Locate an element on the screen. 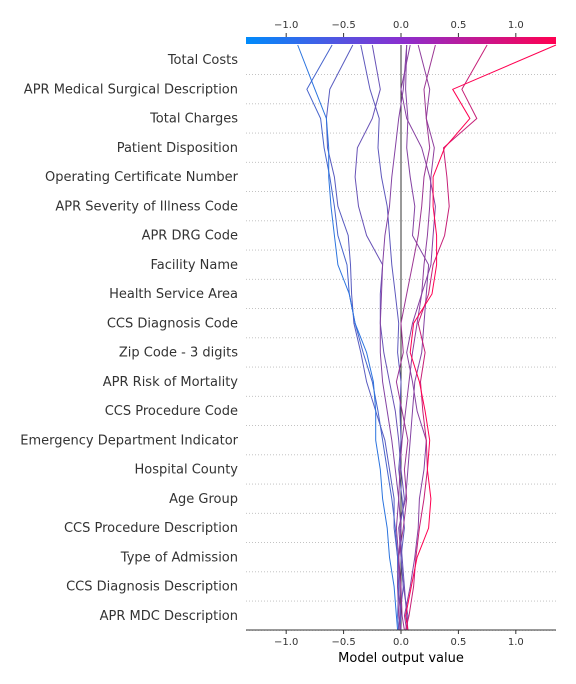 This screenshot has width=576, height=684. feature-label: Type of Admission is located at coordinates (179, 557).